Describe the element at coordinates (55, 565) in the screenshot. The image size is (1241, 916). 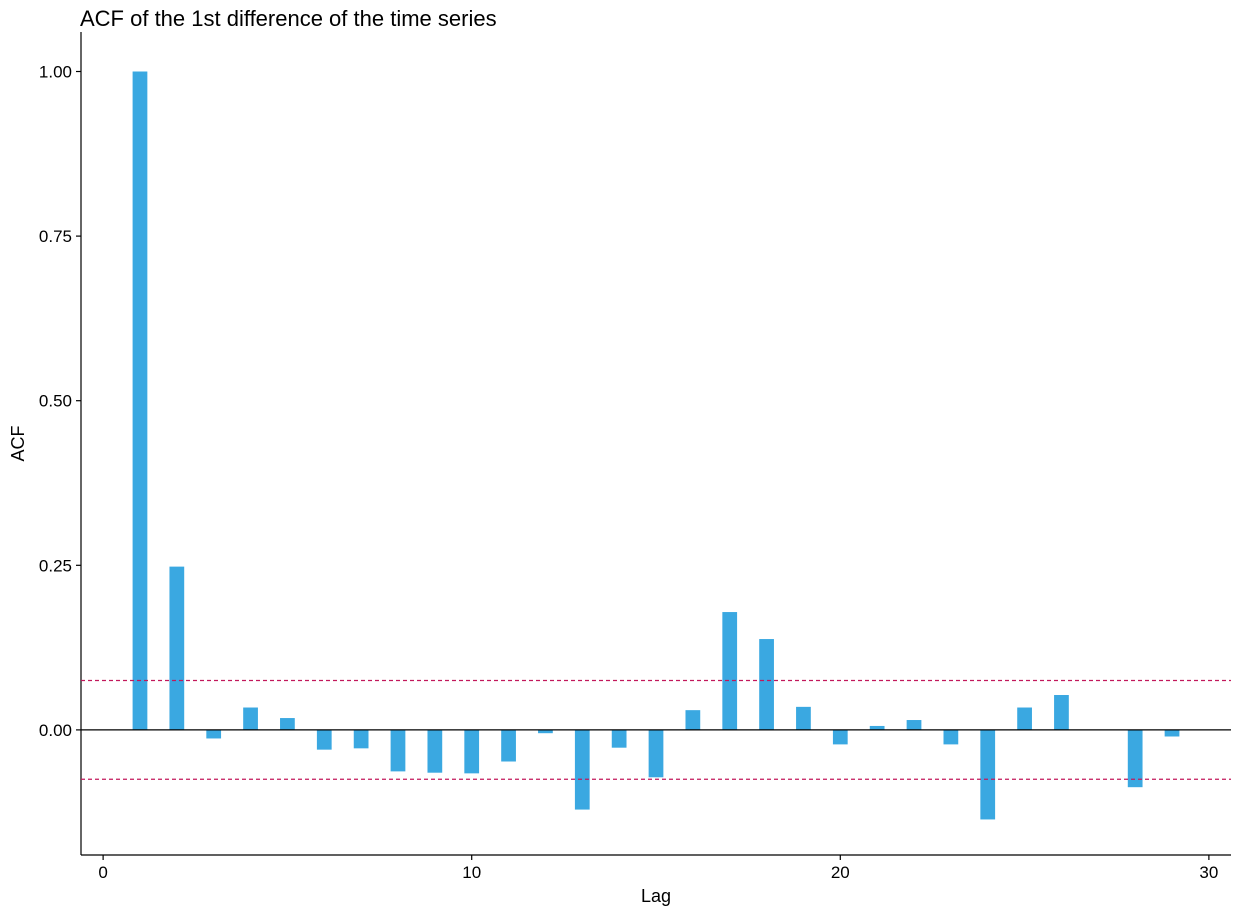
I see `y-tick-label: 0.25` at that location.